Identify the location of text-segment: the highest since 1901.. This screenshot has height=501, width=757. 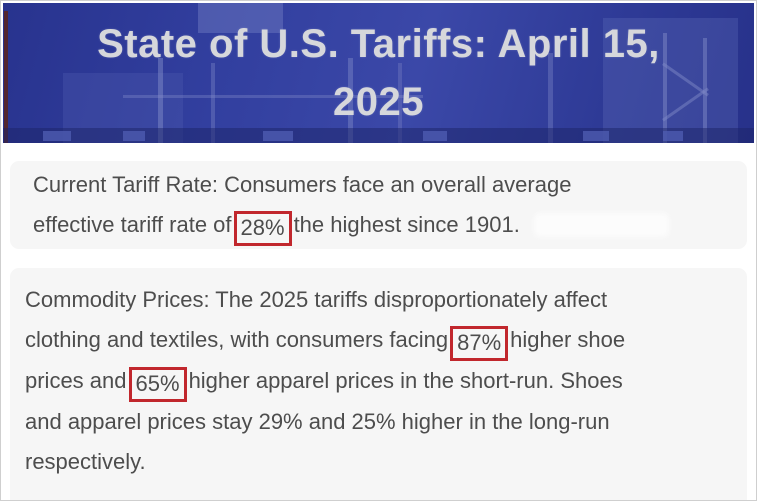
(406, 224).